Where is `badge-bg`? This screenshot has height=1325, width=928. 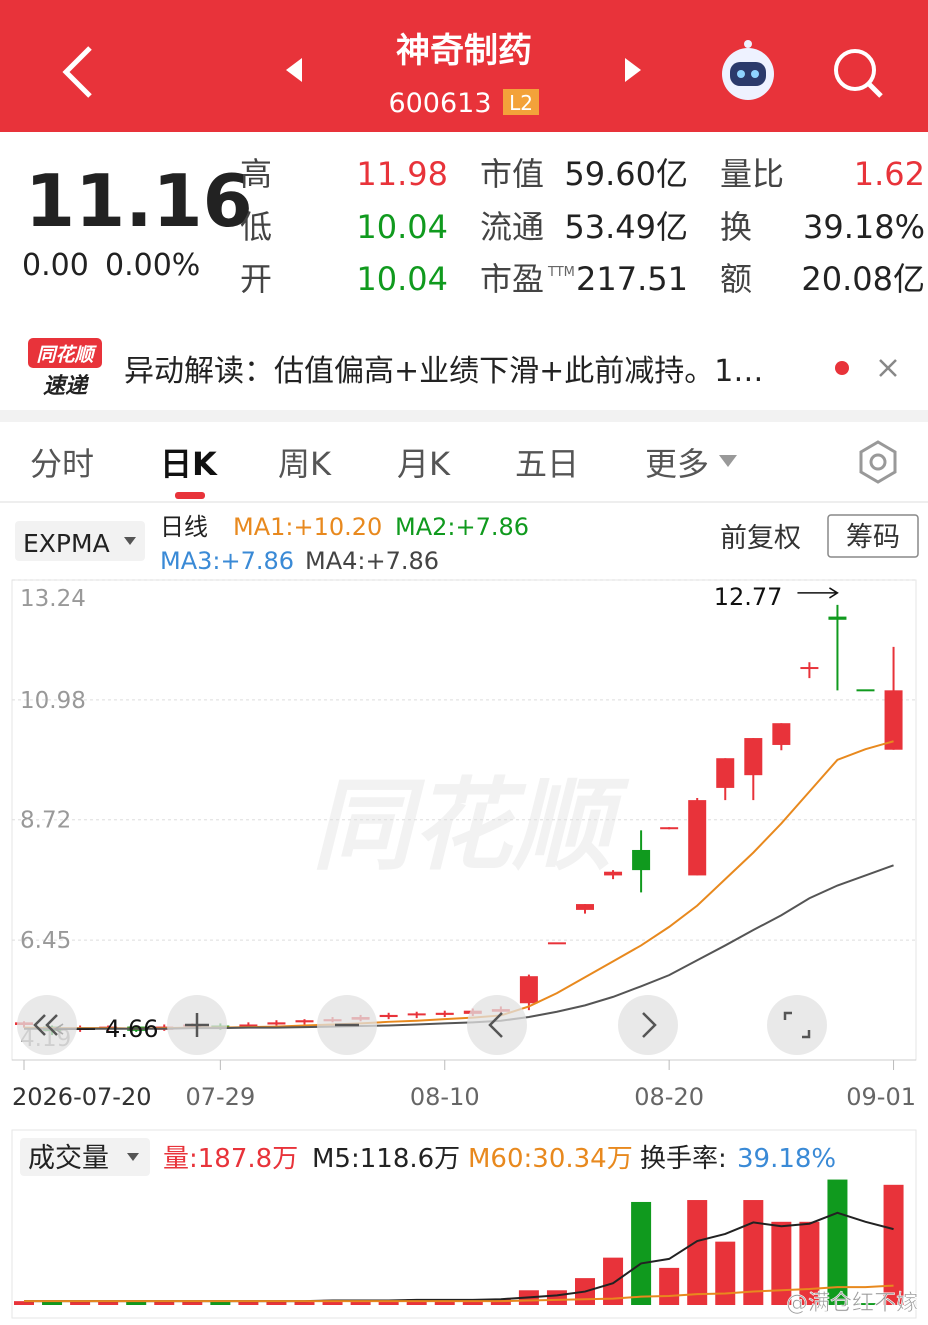
badge-bg is located at coordinates (521, 102).